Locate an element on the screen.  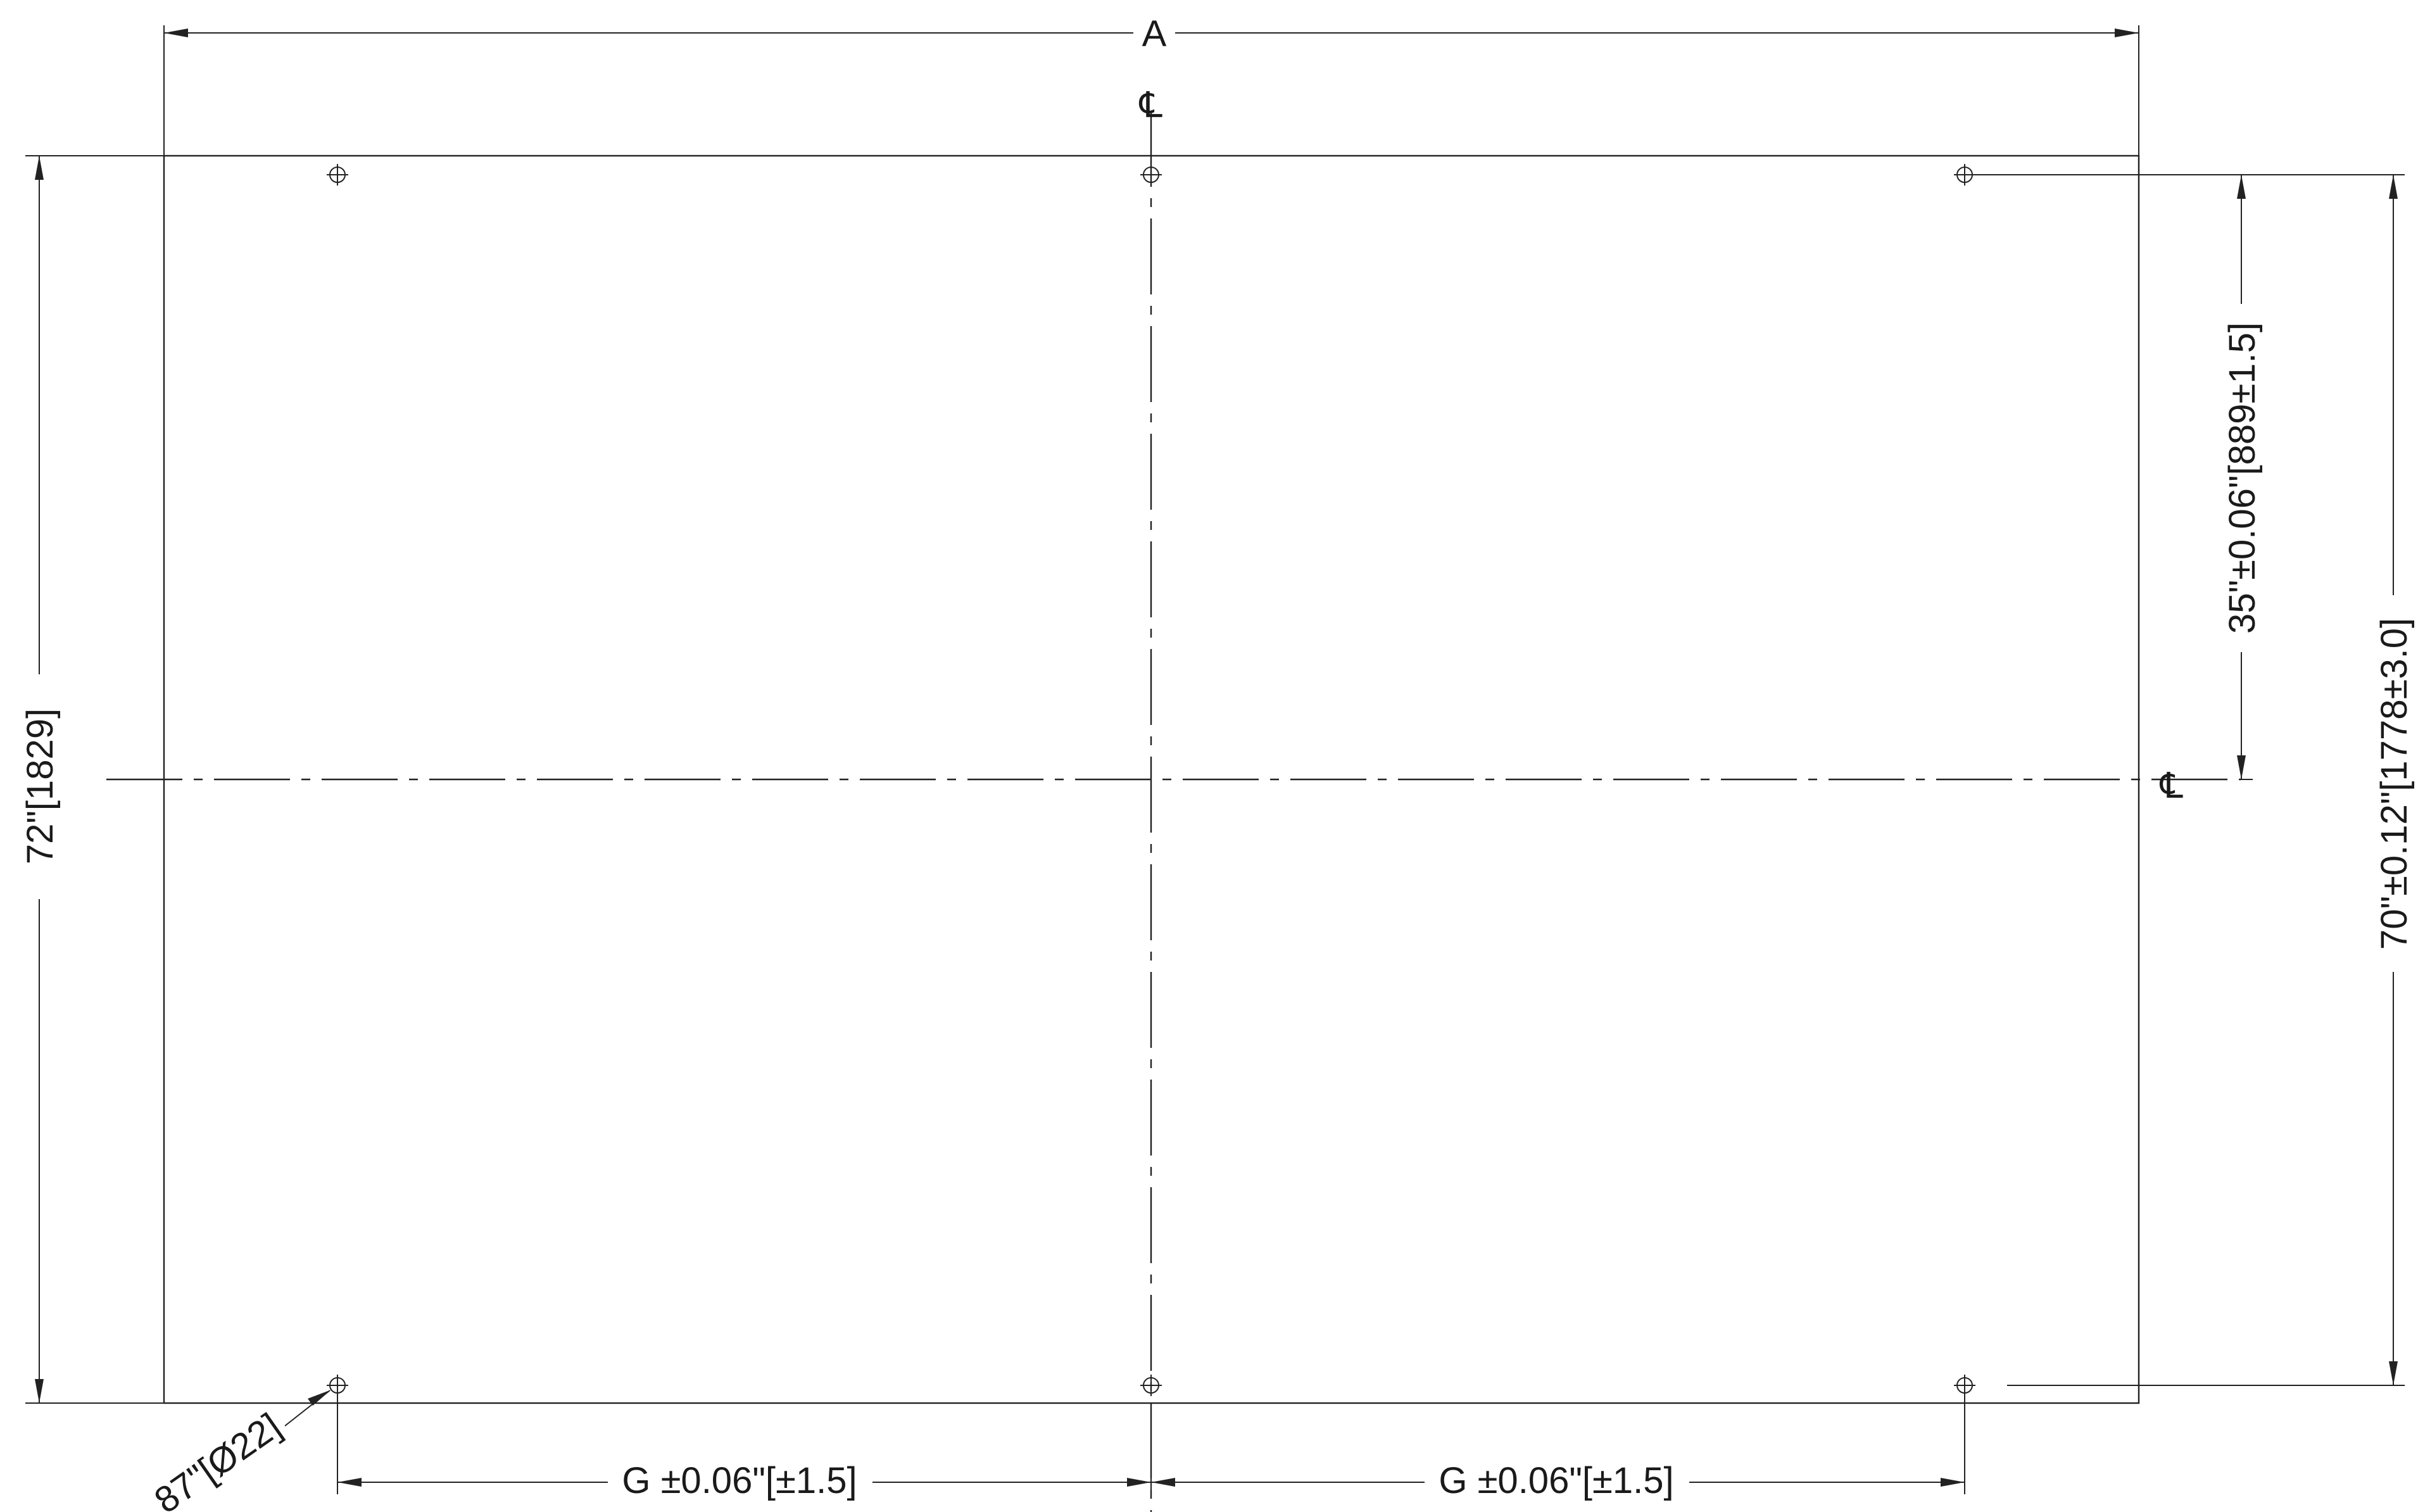
hole-diameter-callout: .87"[Ø22] is located at coordinates (235, 1451).